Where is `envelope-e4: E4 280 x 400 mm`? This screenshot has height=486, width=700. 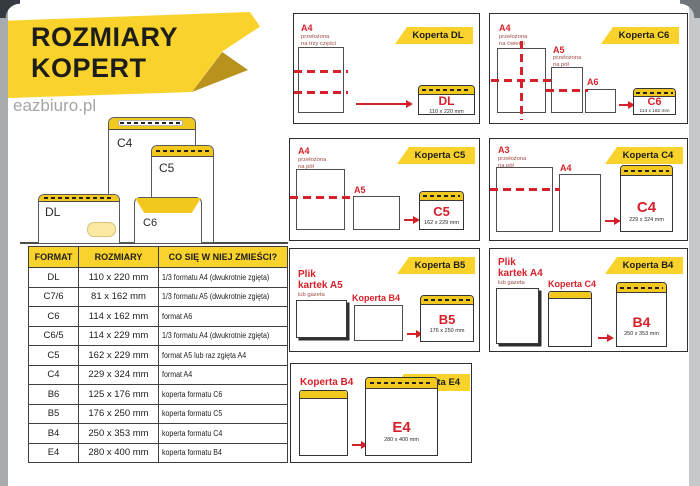 envelope-e4: E4 280 x 400 mm is located at coordinates (401, 416).